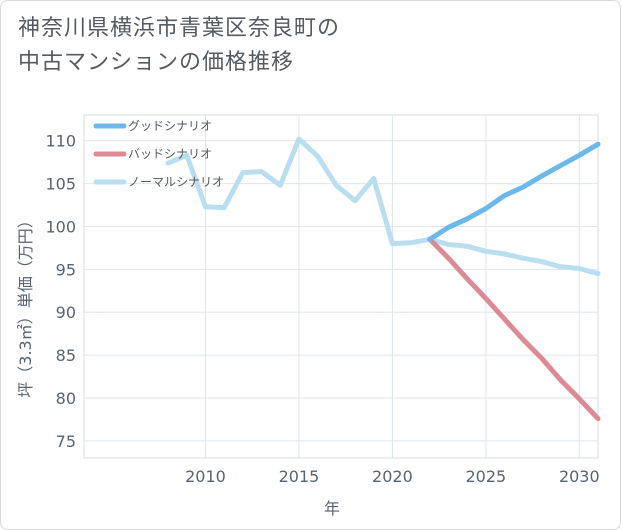  What do you see at coordinates (170, 154) in the screenshot?
I see `legend-label-2: バッドシナリオ` at bounding box center [170, 154].